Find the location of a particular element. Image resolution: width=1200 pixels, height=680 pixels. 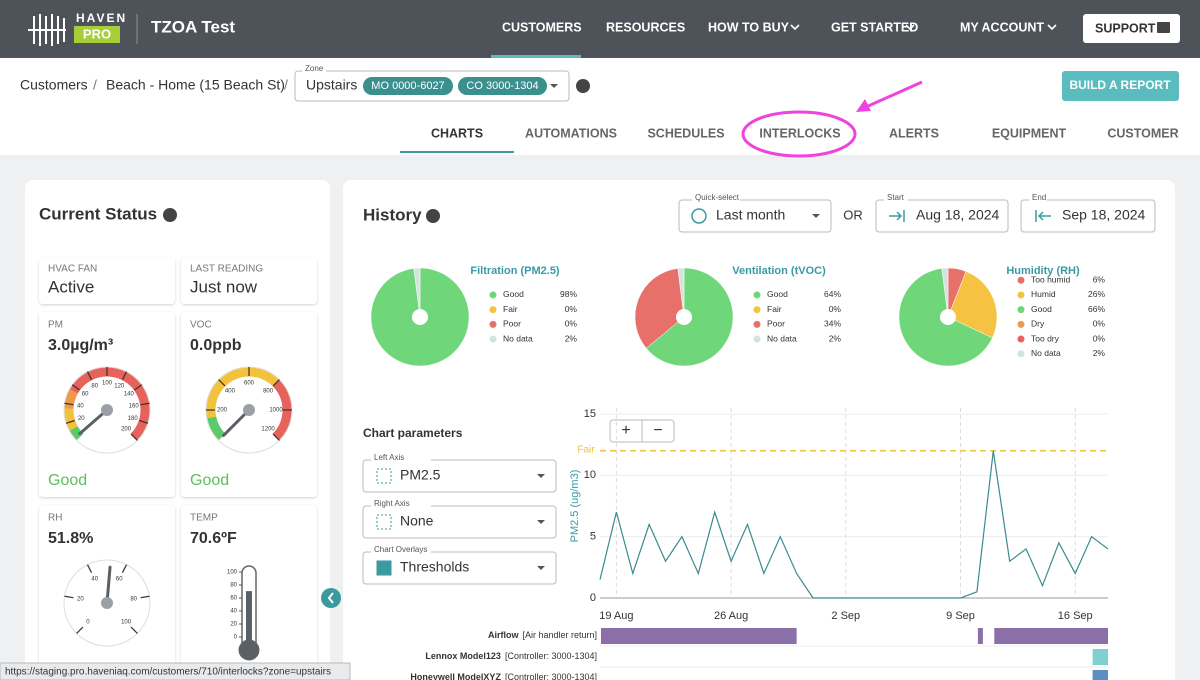

quick-label: Quick-select is located at coordinates (717, 197).